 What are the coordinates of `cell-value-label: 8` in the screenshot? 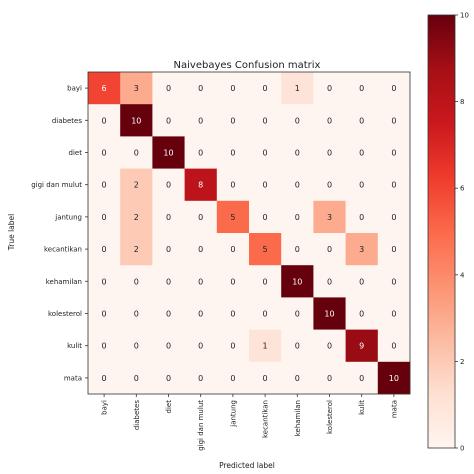 It's located at (200, 185).